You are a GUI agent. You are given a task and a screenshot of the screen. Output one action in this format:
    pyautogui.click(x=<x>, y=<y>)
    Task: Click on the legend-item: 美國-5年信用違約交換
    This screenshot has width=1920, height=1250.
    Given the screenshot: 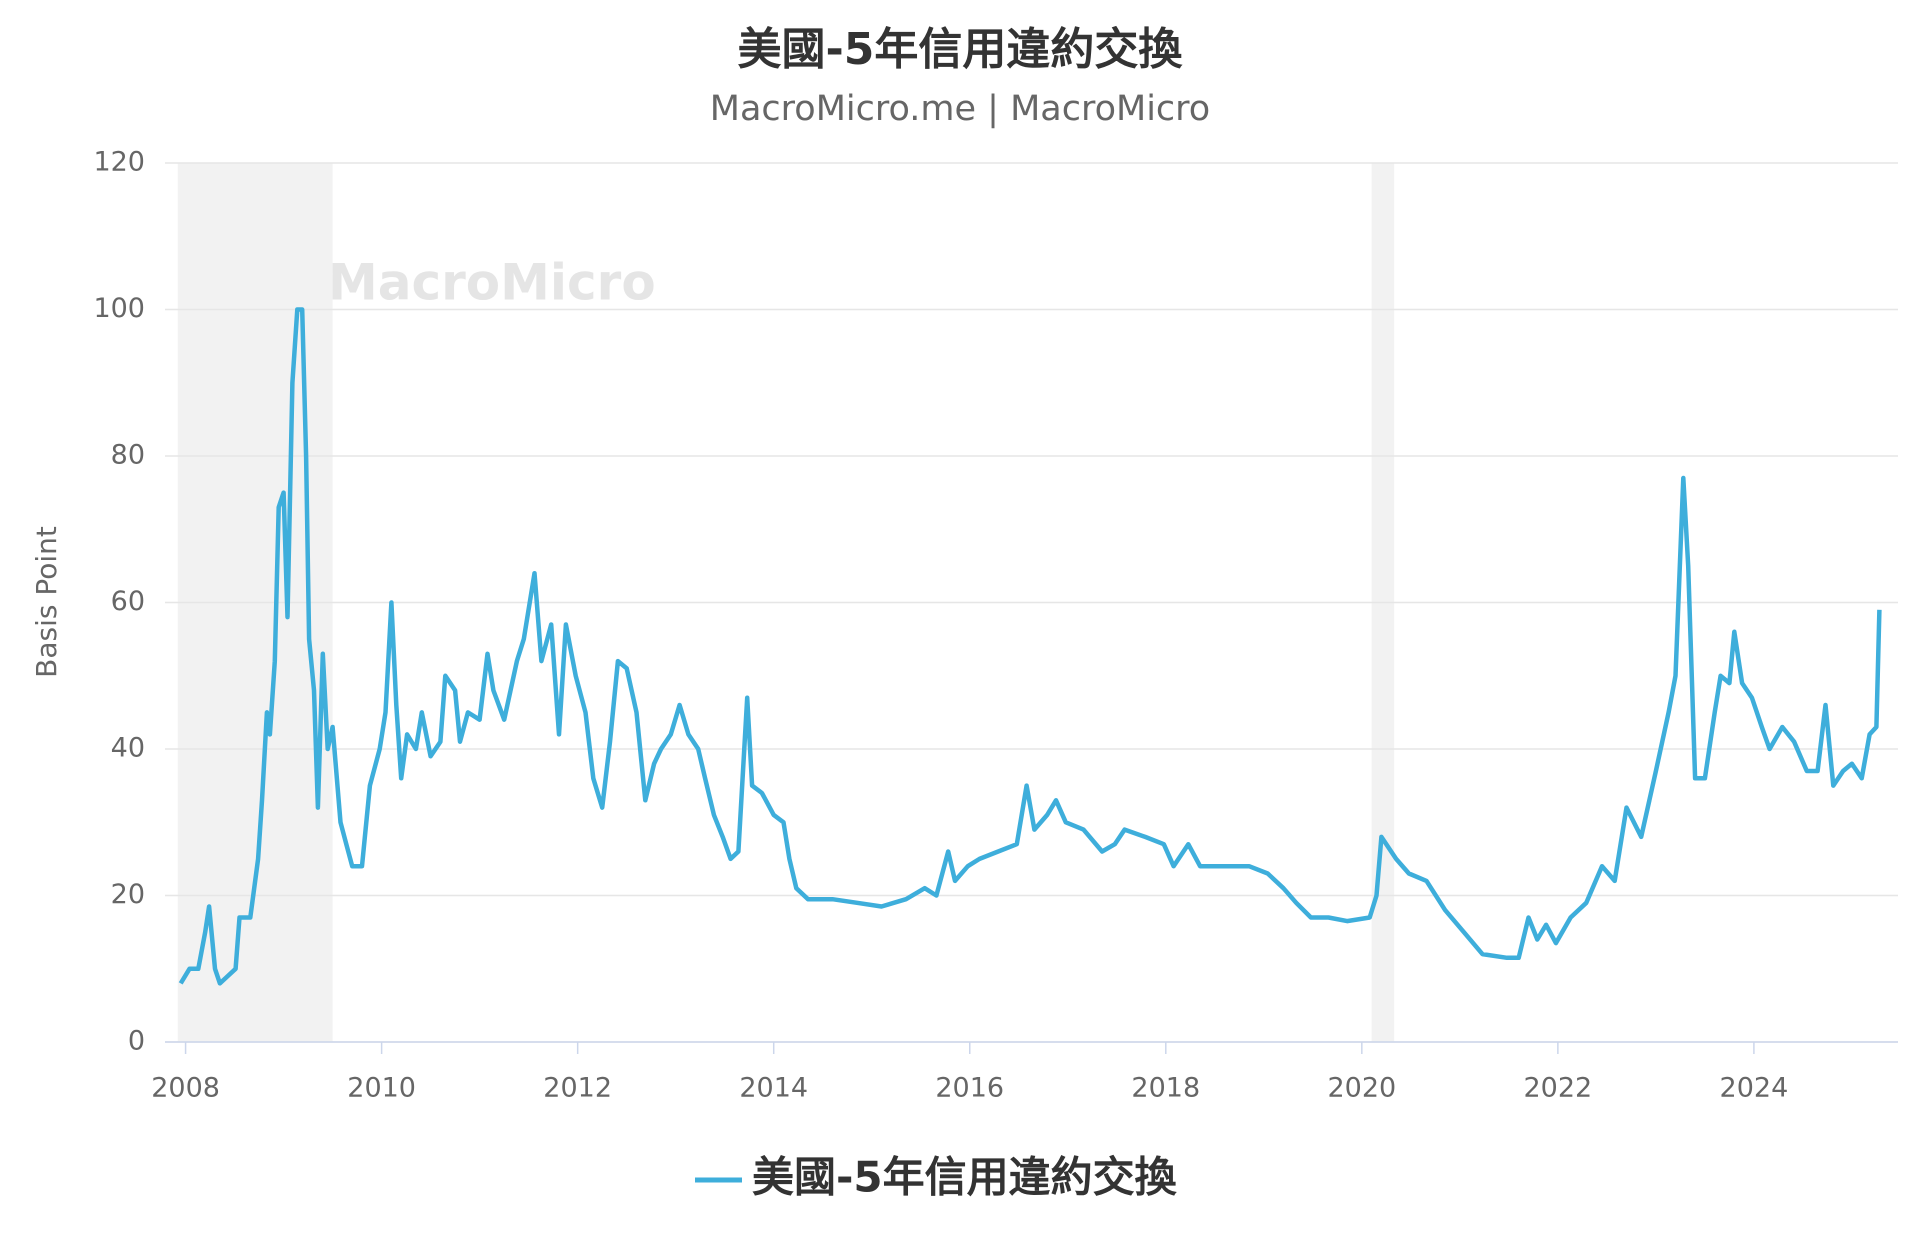 What is the action you would take?
    pyautogui.click(x=936, y=1177)
    